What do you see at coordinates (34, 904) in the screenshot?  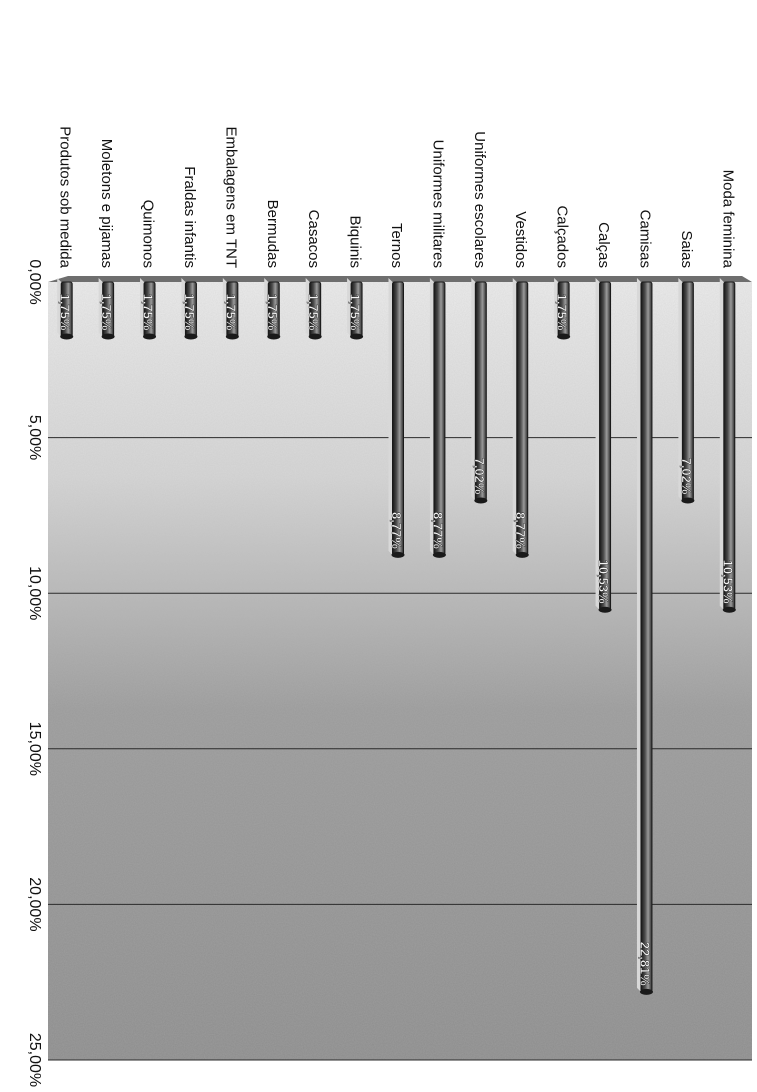 I see `x-tick-label: 20,00%` at bounding box center [34, 904].